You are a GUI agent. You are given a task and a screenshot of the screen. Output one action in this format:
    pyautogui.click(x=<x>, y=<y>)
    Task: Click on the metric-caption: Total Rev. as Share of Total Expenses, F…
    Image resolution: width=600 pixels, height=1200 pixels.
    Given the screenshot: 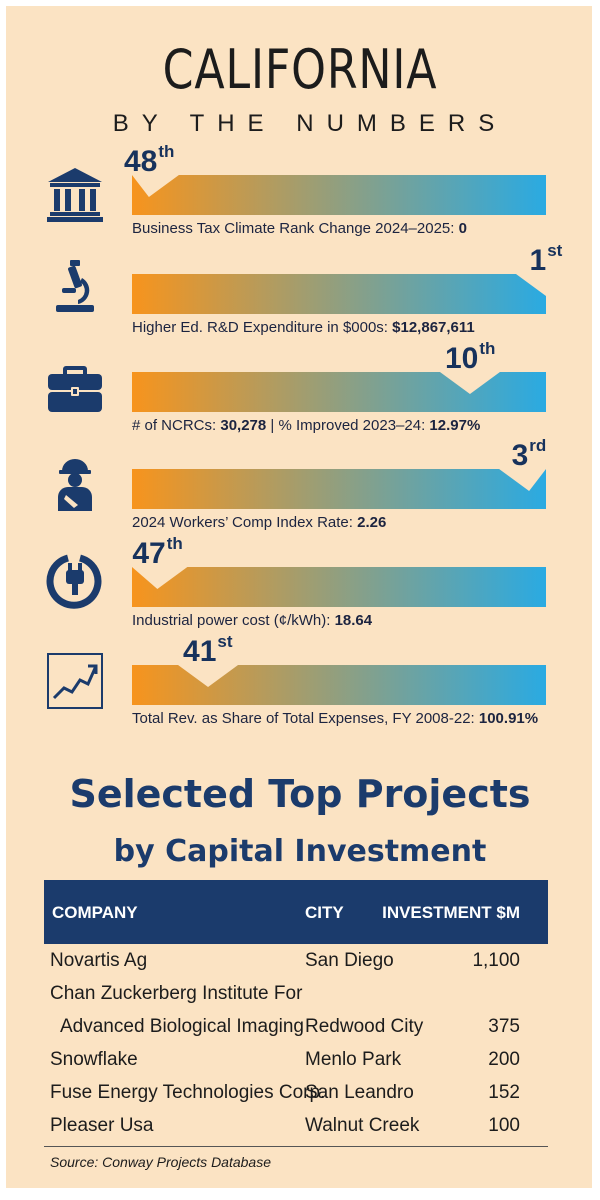 What is the action you would take?
    pyautogui.click(x=335, y=718)
    